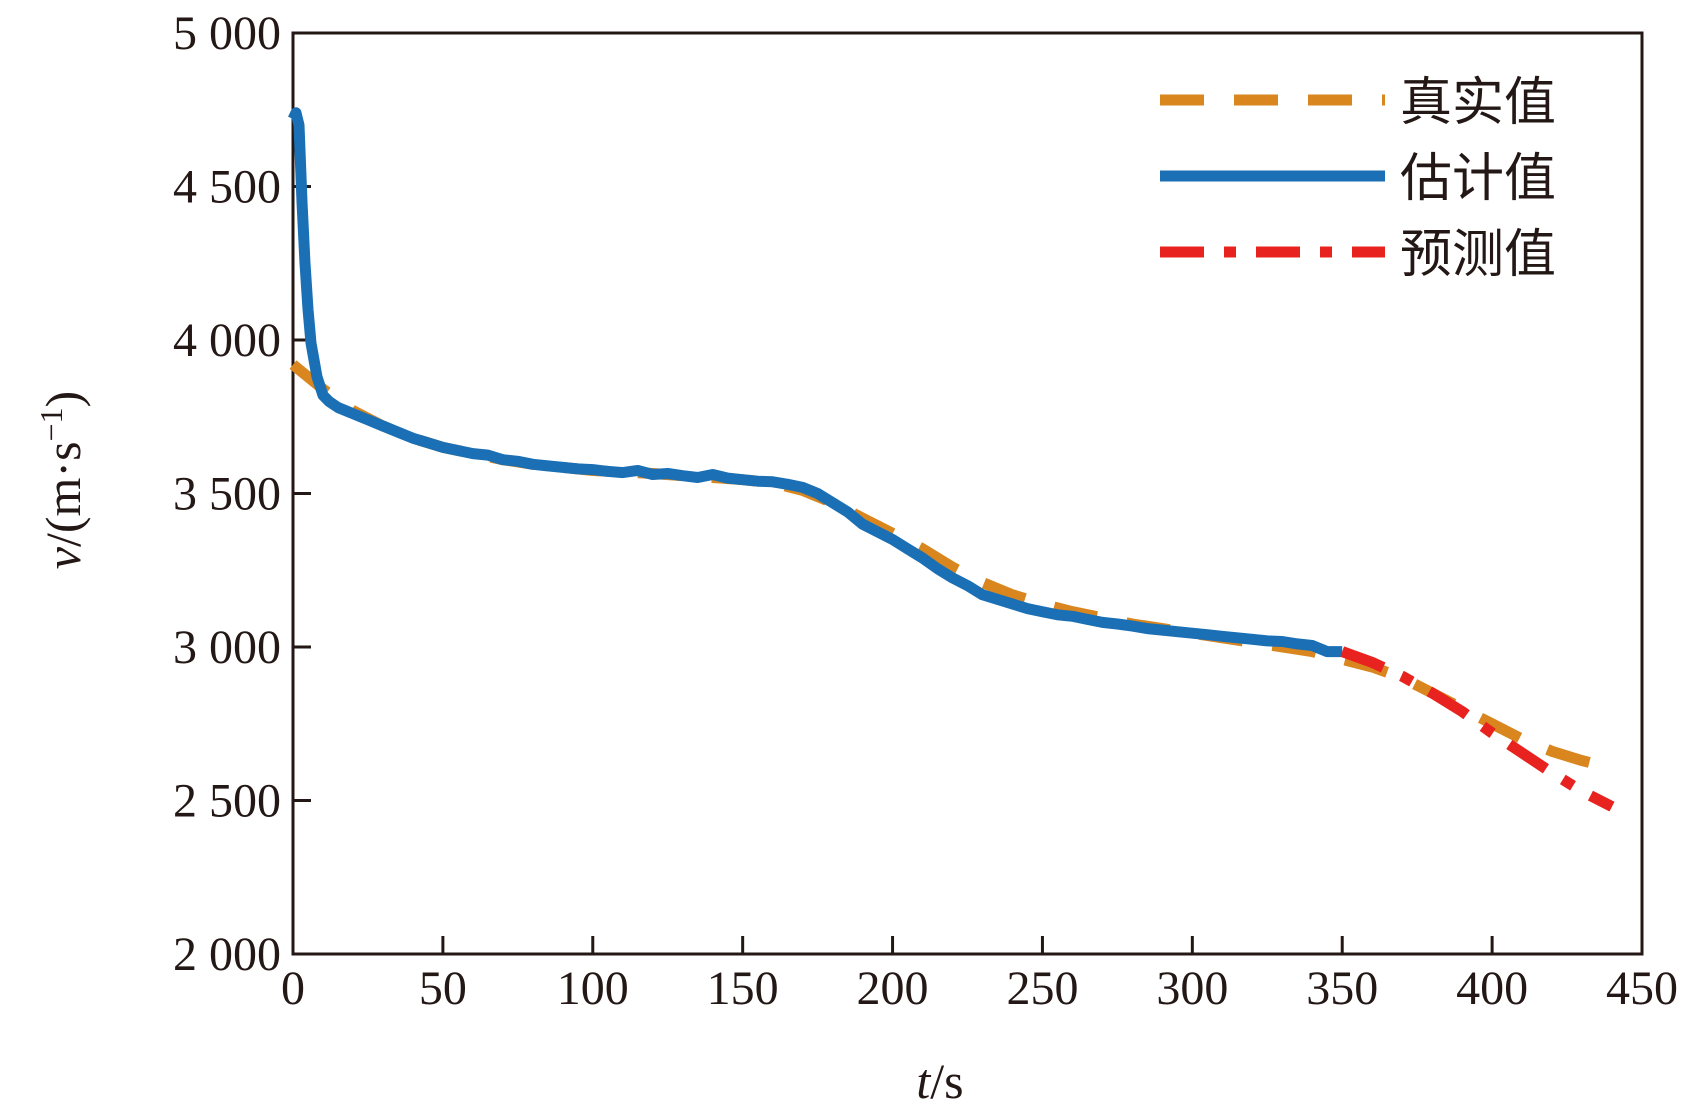 This screenshot has height=1109, width=1681. What do you see at coordinates (227, 954) in the screenshot?
I see `y-tick-label: 2 000` at bounding box center [227, 954].